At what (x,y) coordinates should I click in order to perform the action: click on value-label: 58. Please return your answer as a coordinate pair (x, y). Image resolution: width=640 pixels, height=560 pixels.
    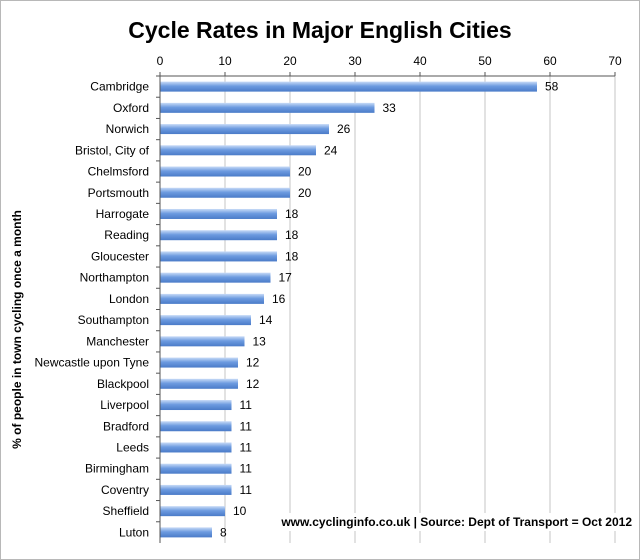
    Looking at the image, I should click on (552, 87).